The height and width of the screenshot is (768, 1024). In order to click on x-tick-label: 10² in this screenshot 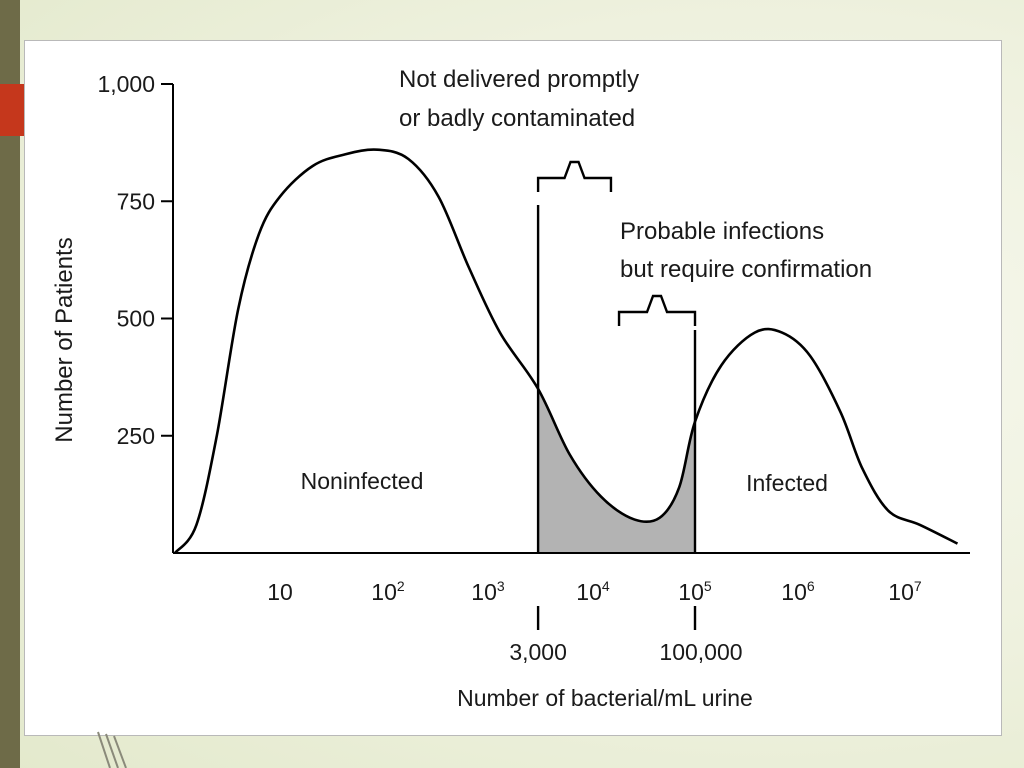, I will do `click(388, 591)`.